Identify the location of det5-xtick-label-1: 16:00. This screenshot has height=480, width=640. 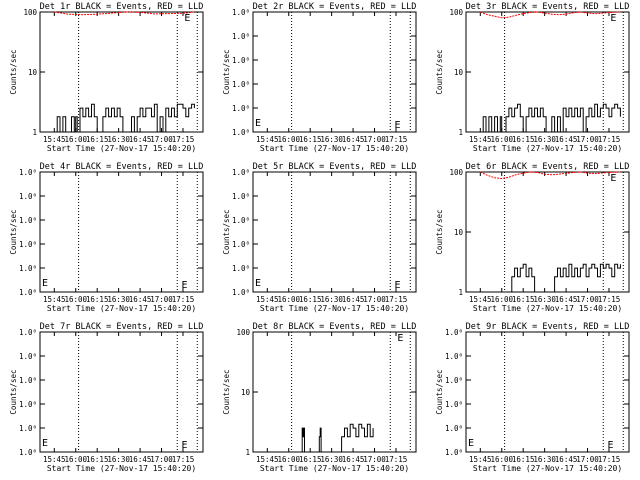
(288, 299).